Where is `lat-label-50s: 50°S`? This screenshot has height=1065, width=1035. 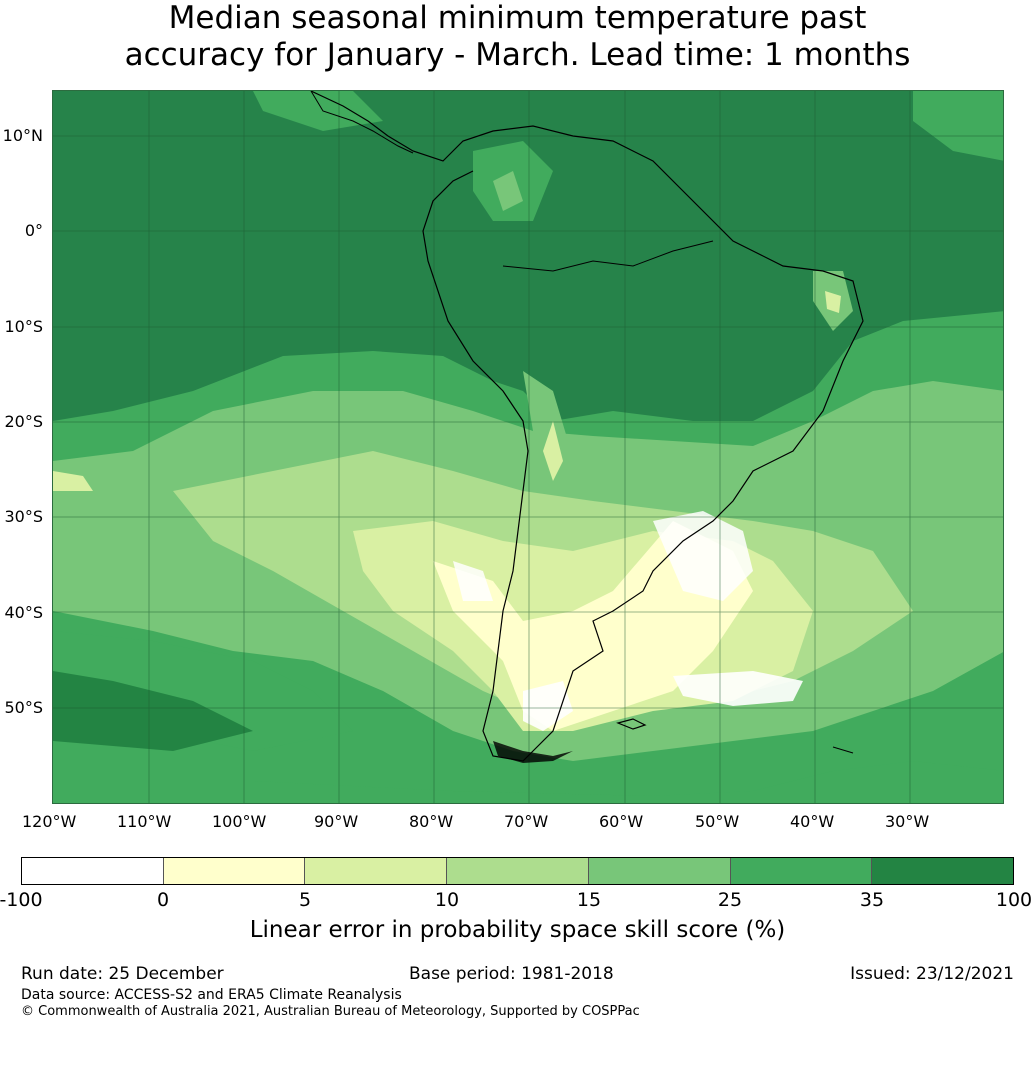 lat-label-50s: 50°S is located at coordinates (23, 707).